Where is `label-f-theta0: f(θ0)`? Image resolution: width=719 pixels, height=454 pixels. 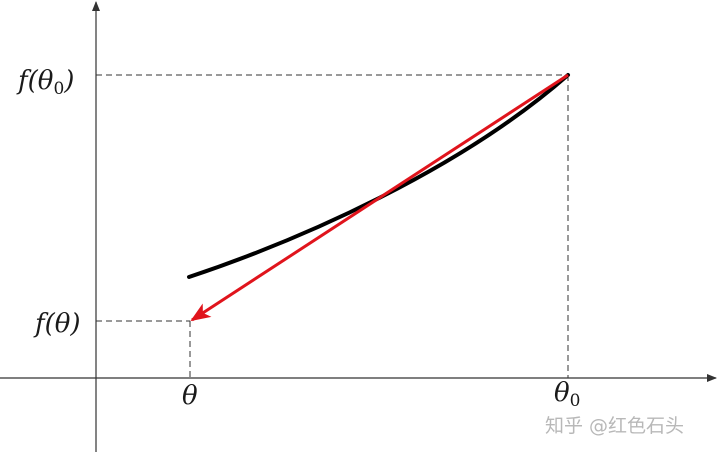 label-f-theta0: f(θ0) is located at coordinates (45, 82).